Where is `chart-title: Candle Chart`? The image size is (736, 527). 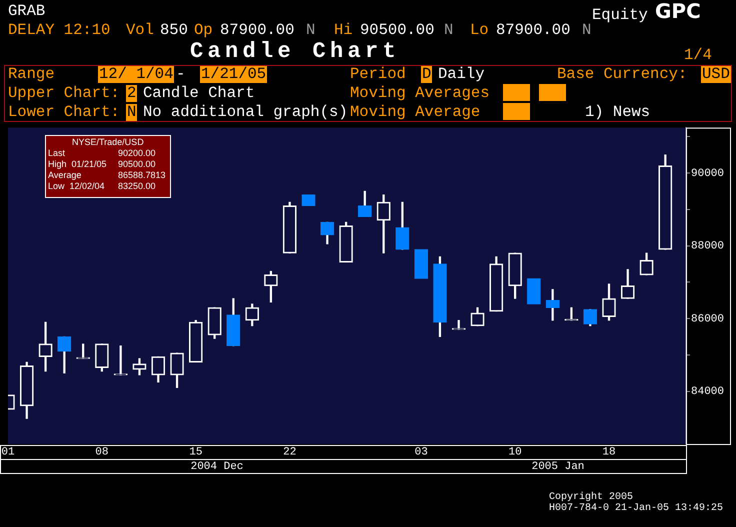 chart-title: Candle Chart is located at coordinates (295, 51).